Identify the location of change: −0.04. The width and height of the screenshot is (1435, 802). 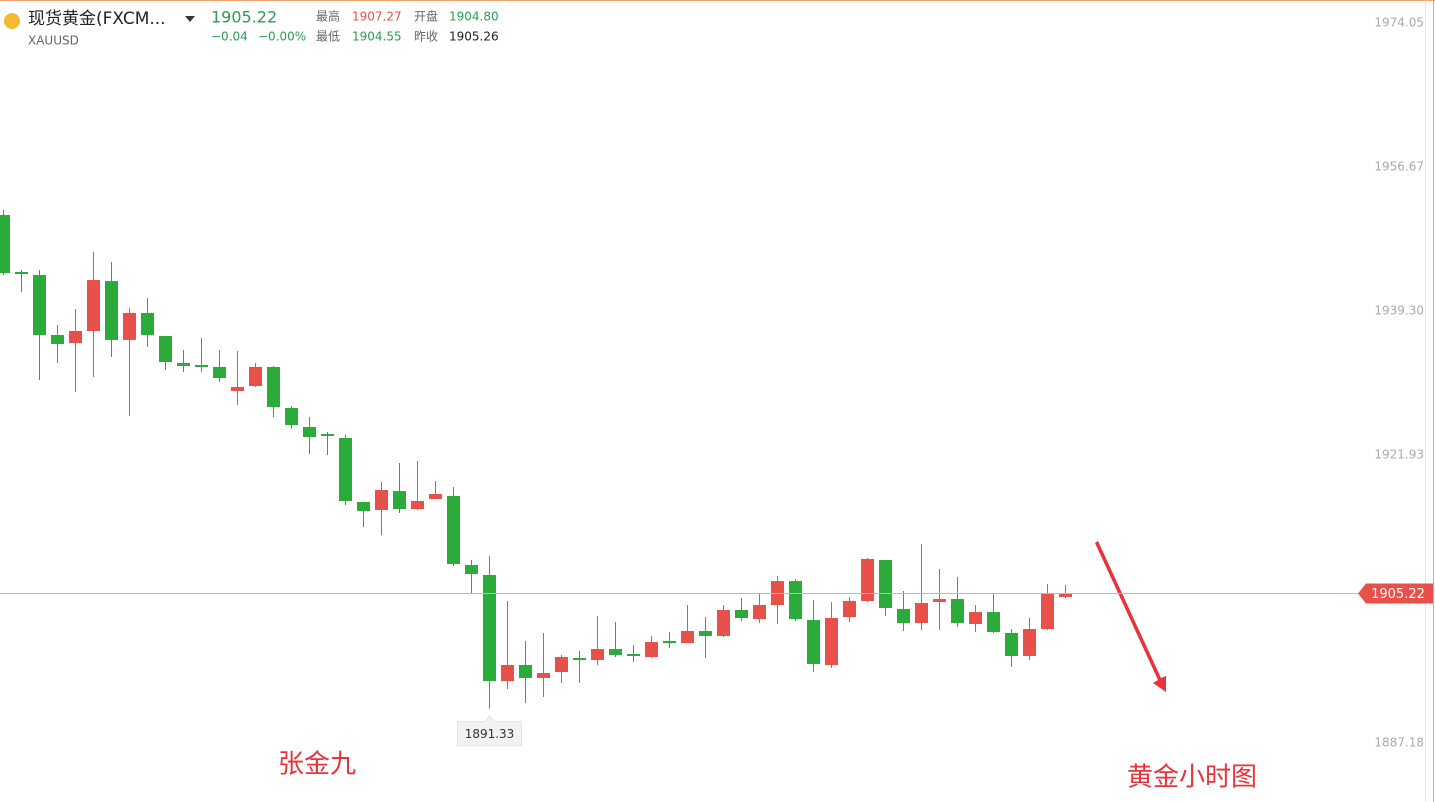
(229, 37).